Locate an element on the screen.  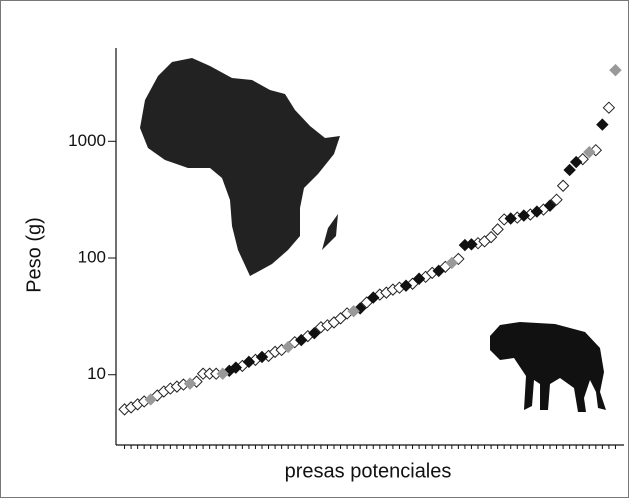
y-tick-label: 100 is located at coordinates (92, 256).